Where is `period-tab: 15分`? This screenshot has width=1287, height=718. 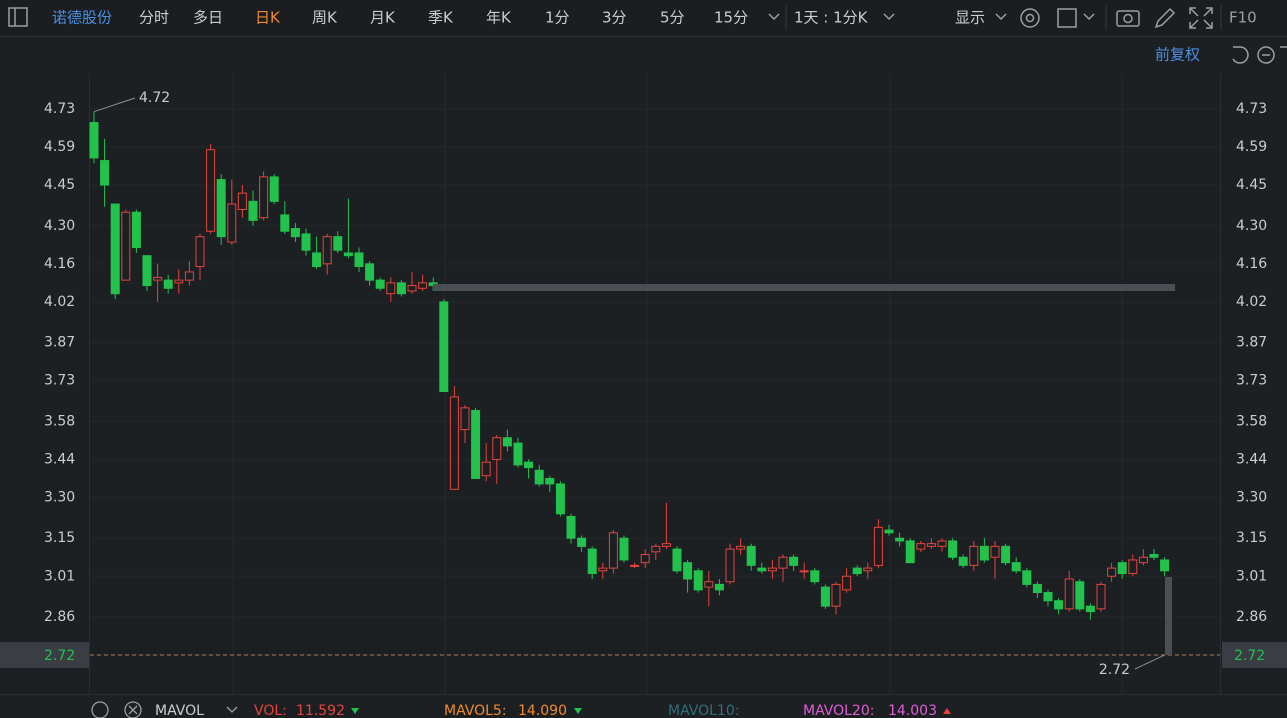 period-tab: 15分 is located at coordinates (731, 18).